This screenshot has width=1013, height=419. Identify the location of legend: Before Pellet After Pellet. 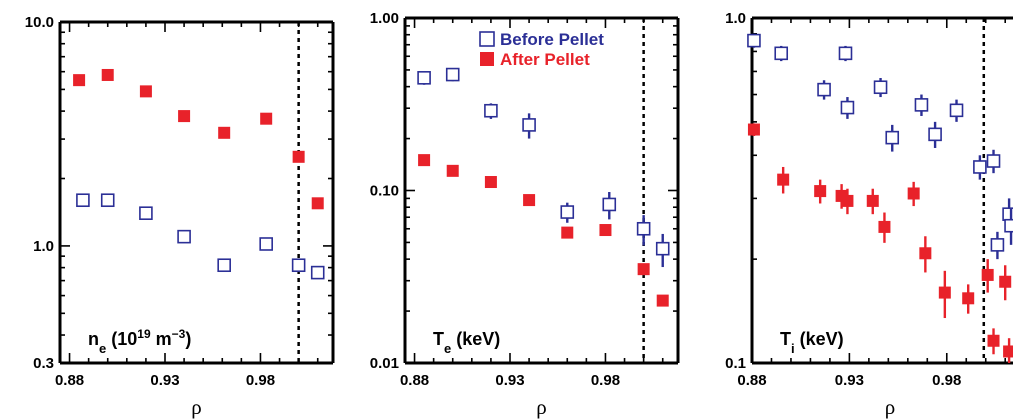
(541, 49).